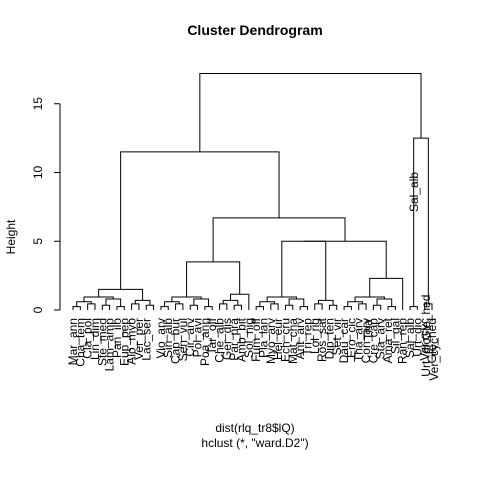 This screenshot has height=480, width=480. Describe the element at coordinates (368, 329) in the screenshot. I see `mid-label-tha: Tha` at that location.